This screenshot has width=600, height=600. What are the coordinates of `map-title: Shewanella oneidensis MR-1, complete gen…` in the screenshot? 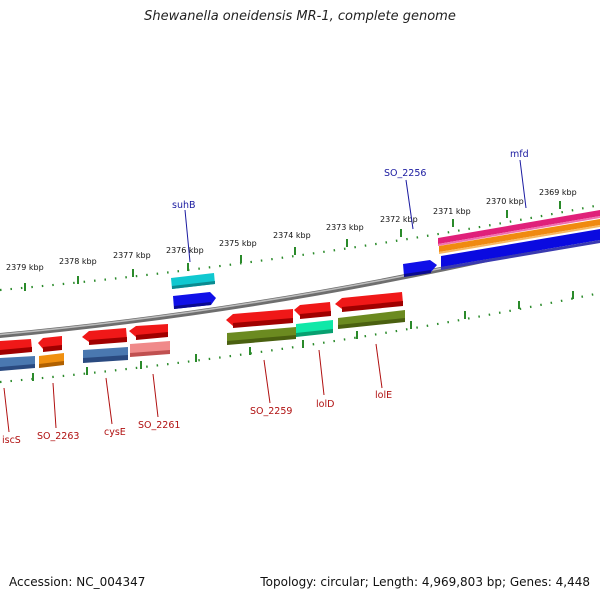 It's located at (300, 16).